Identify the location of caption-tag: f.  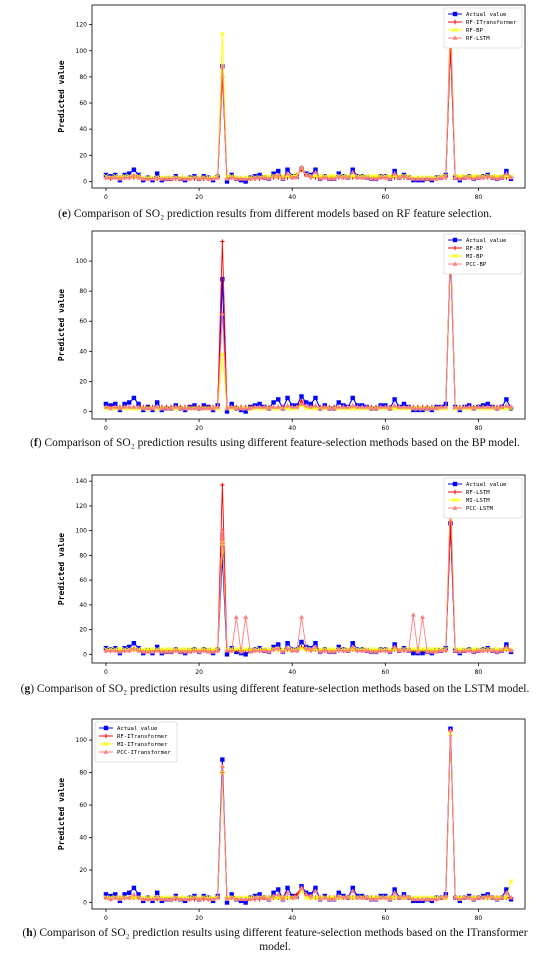
(35, 443).